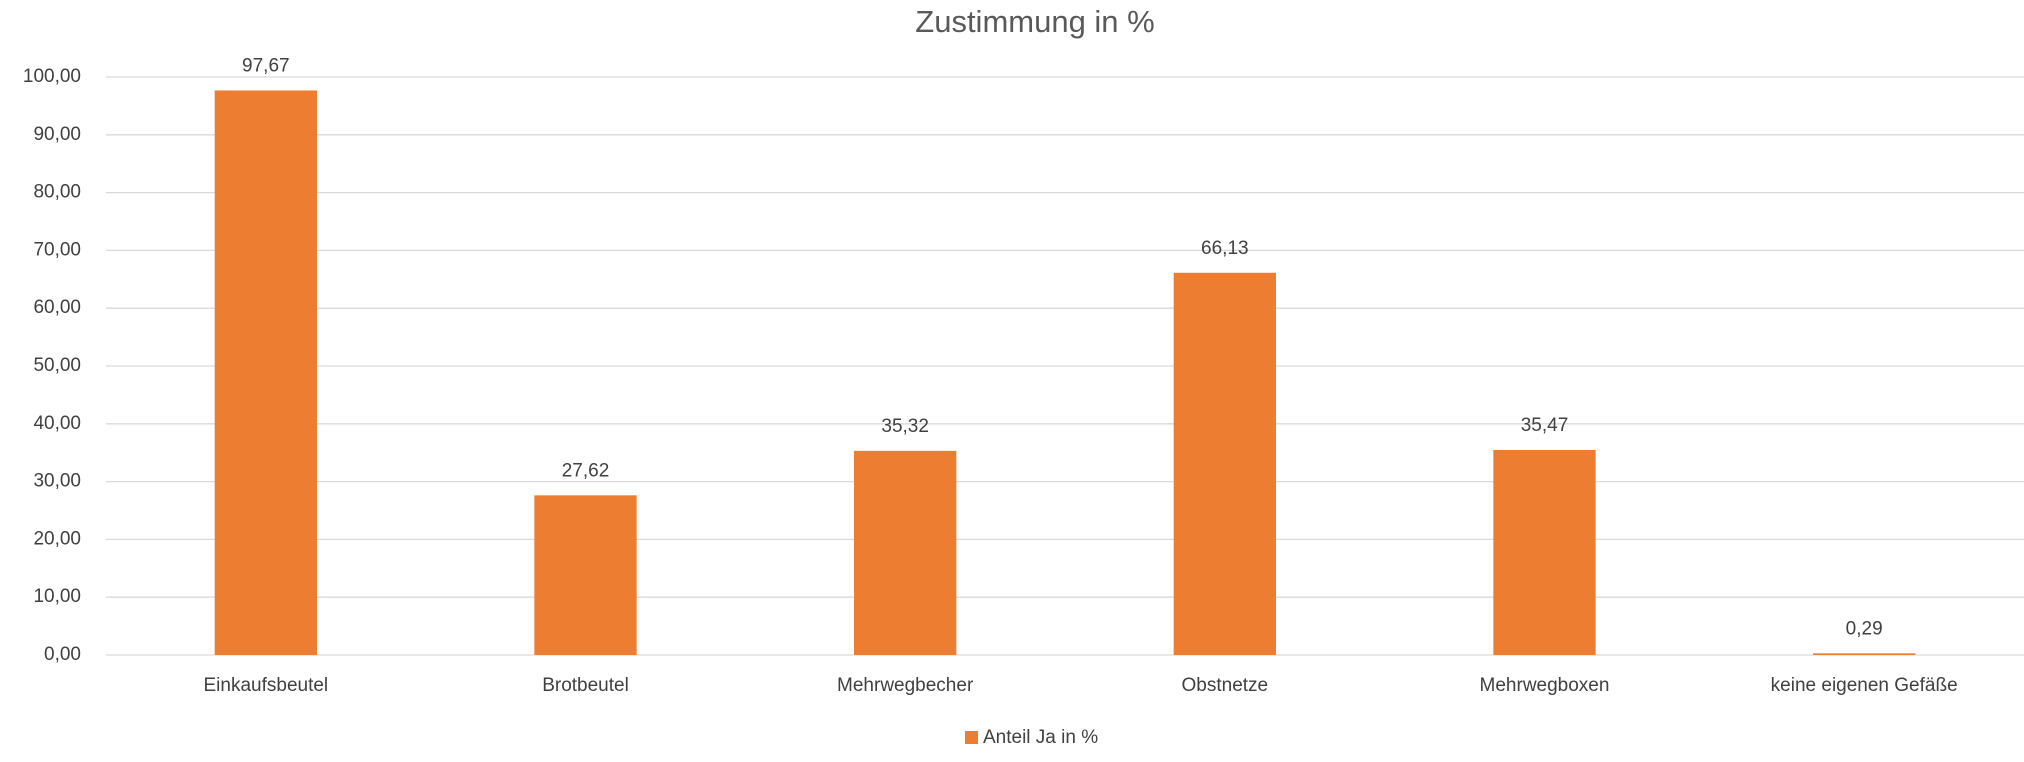  I want to click on y-tick-label: 10,00, so click(57, 596).